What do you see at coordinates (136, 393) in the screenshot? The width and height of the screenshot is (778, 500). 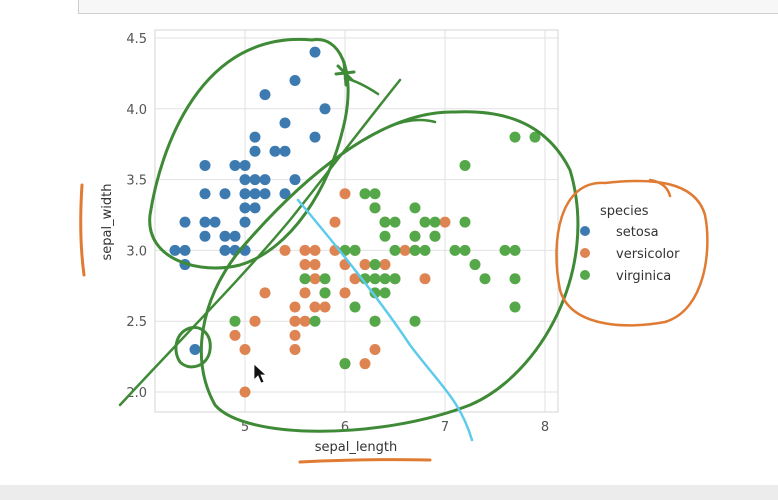 I see `y-tick-label: 2.0` at bounding box center [136, 393].